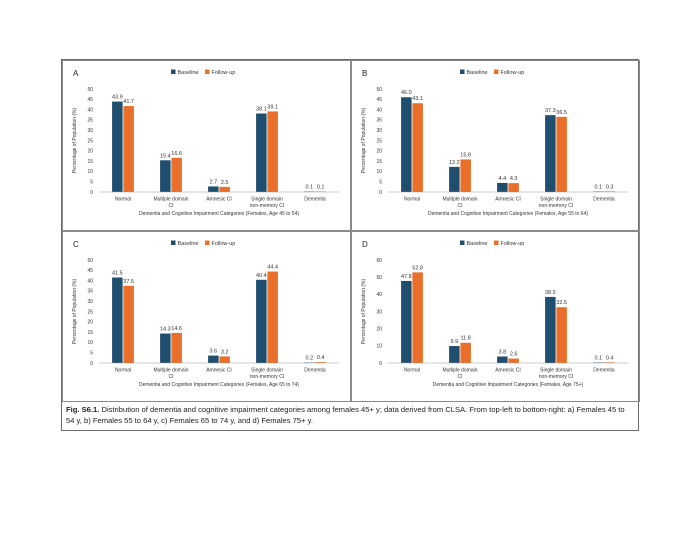 Image resolution: width=700 pixels, height=541 pixels. Describe the element at coordinates (550, 111) in the screenshot. I see `data-label: 37.3` at that location.